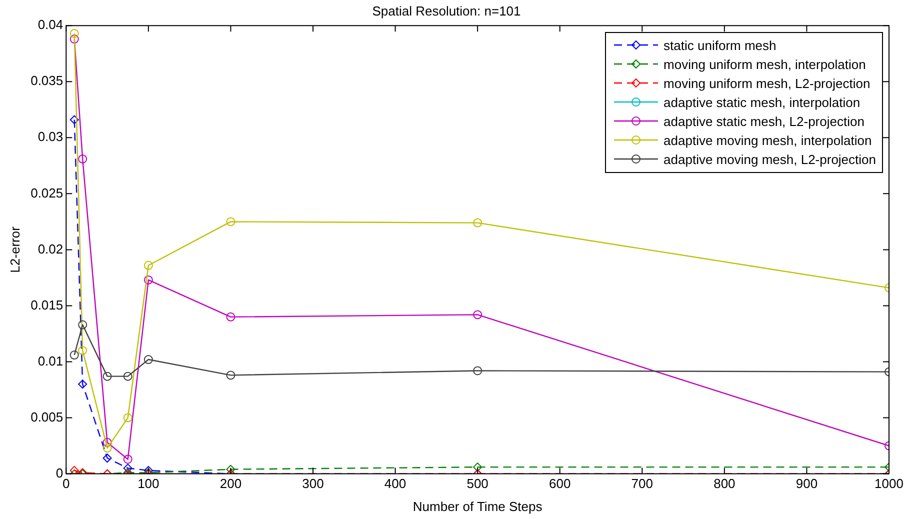  What do you see at coordinates (560, 484) in the screenshot?
I see `x-tick-label: 600` at bounding box center [560, 484].